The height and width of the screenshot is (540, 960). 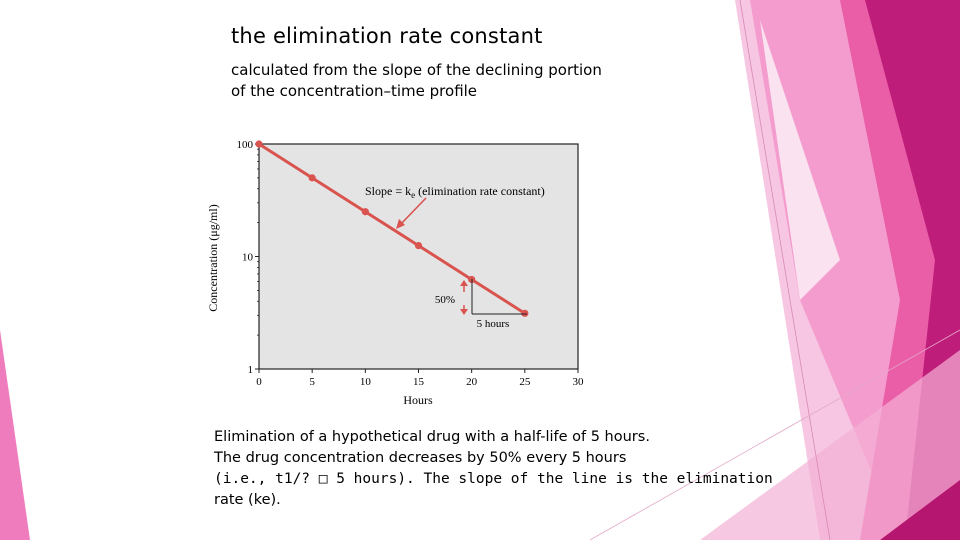 What do you see at coordinates (259, 382) in the screenshot?
I see `x-tick-label: 0` at bounding box center [259, 382].